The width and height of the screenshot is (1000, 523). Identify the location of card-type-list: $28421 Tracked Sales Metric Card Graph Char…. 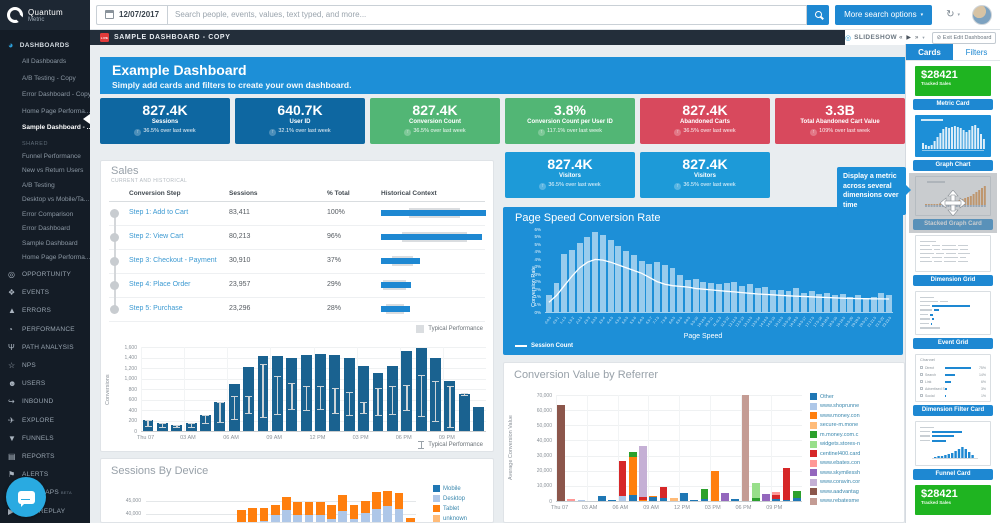
(953, 290).